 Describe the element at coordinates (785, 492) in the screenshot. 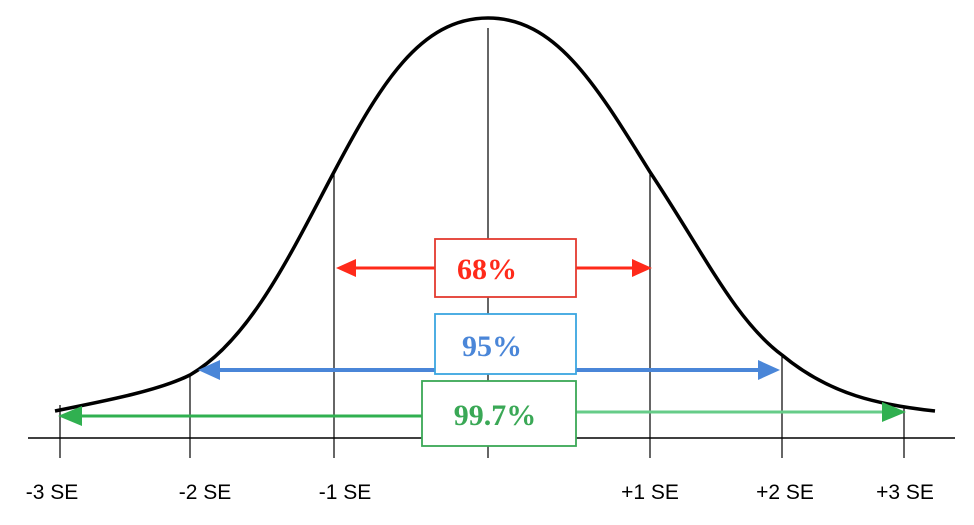

I see `tick-label-plus-2: +2 SE` at that location.